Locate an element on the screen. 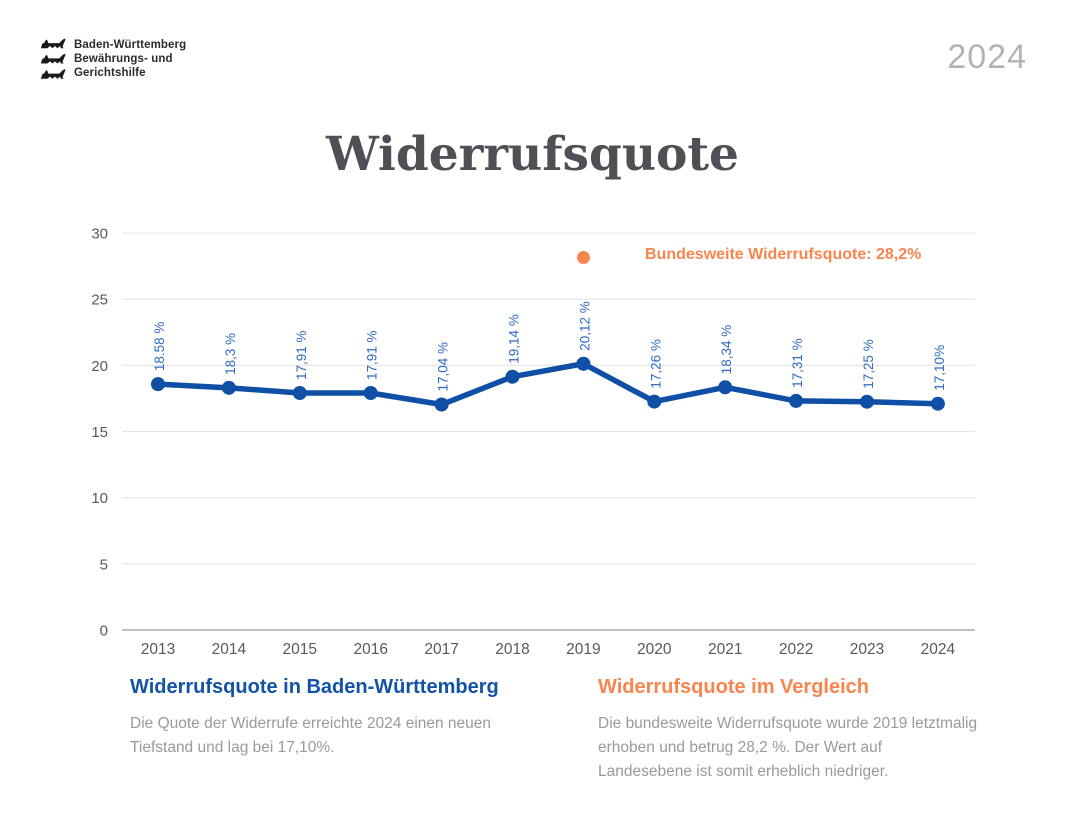  y-axis-tick-label: 5 is located at coordinates (104, 564).